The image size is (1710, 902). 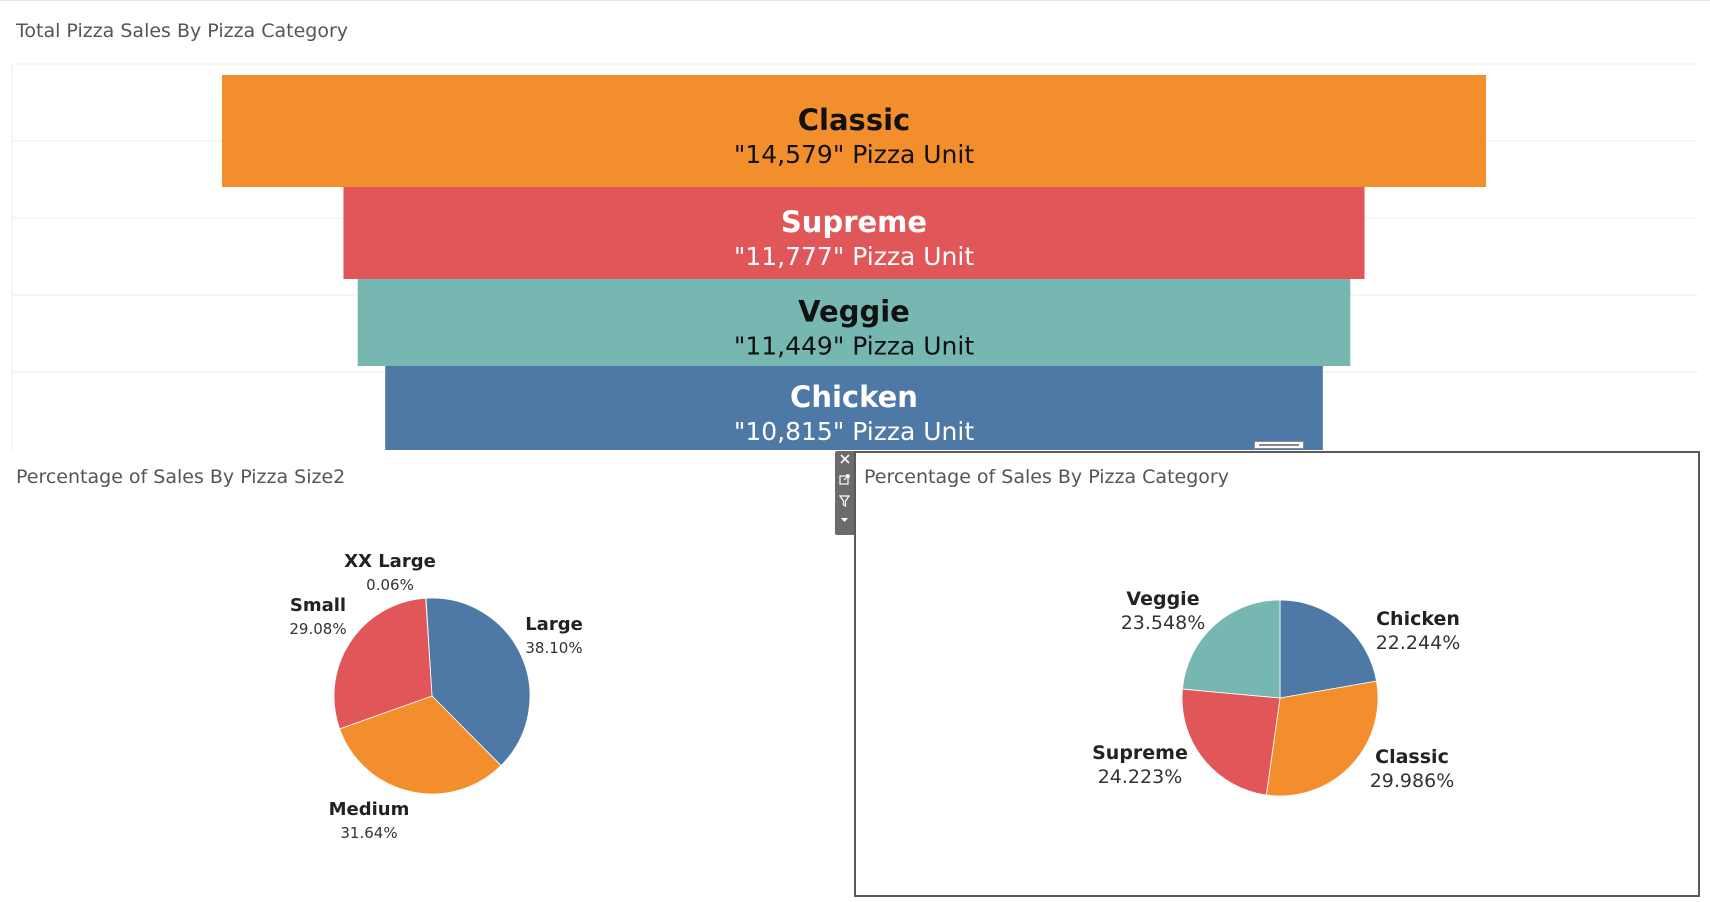 I want to click on pie-size-chart-title: Percentage of Sales By Pizza Size2, so click(x=181, y=477).